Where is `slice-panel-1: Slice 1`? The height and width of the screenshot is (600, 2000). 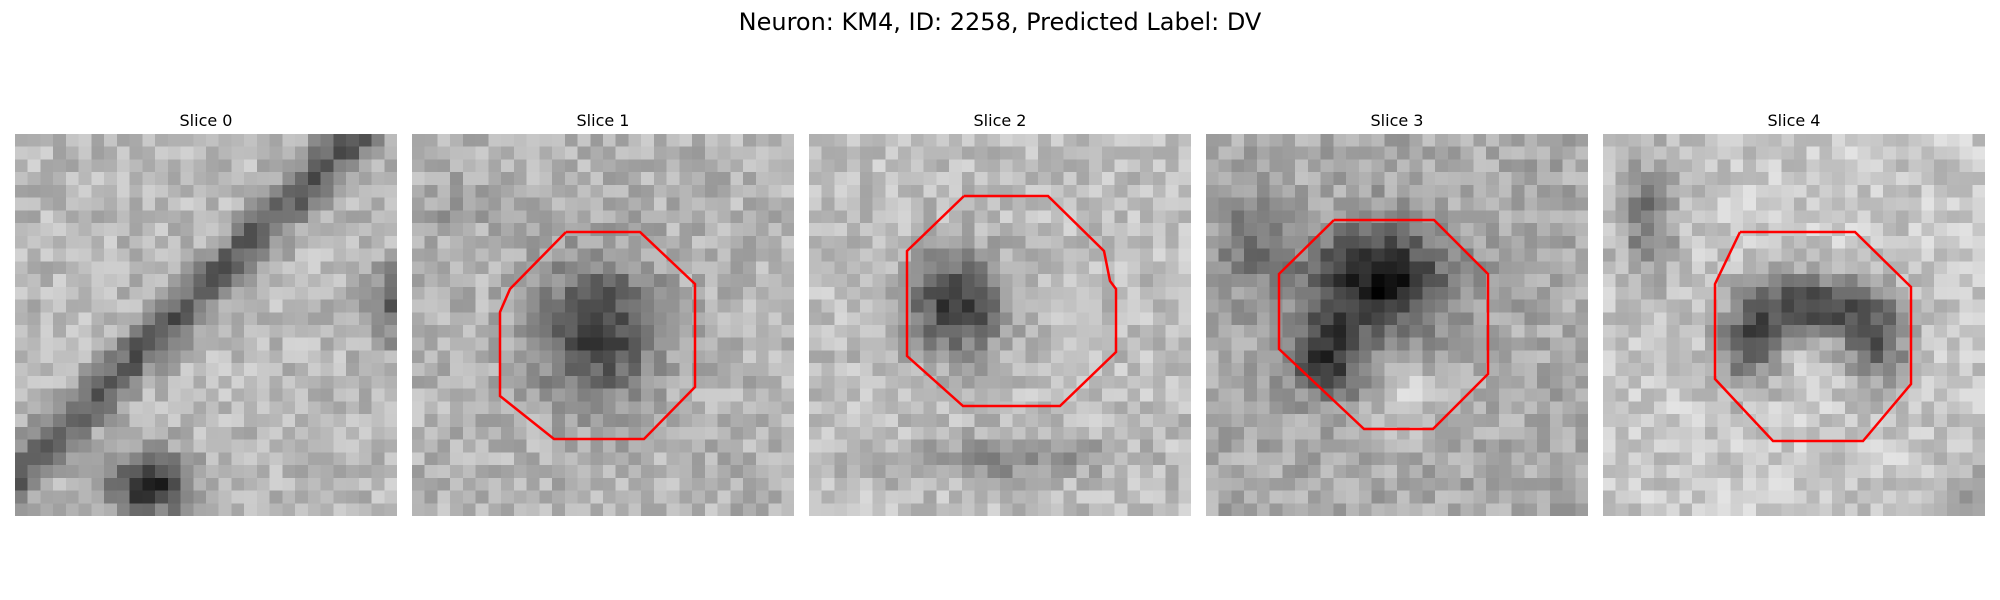 slice-panel-1: Slice 1 is located at coordinates (603, 314).